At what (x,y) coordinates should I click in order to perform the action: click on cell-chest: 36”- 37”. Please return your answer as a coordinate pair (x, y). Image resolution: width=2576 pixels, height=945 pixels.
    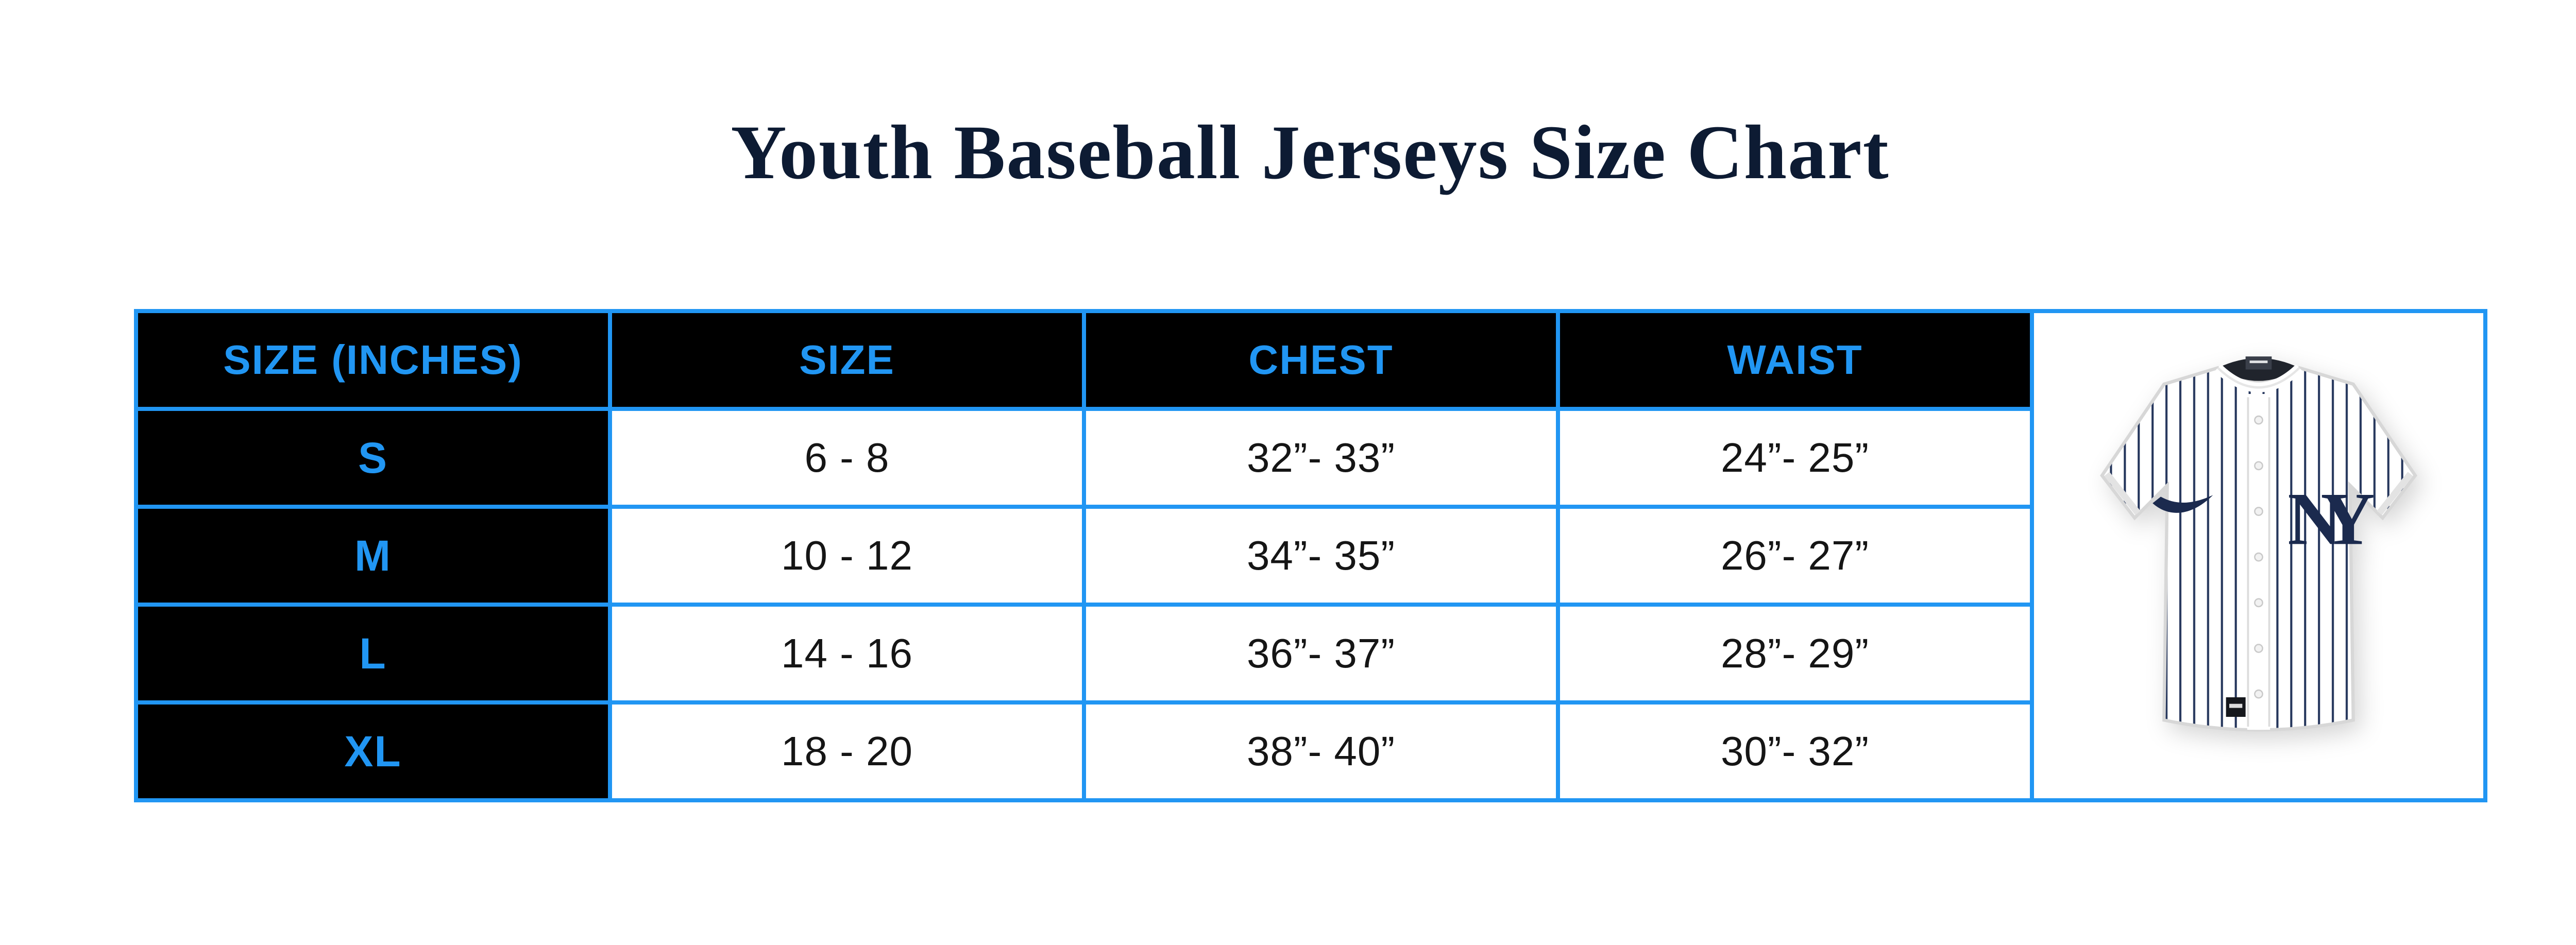
    Looking at the image, I should click on (1321, 654).